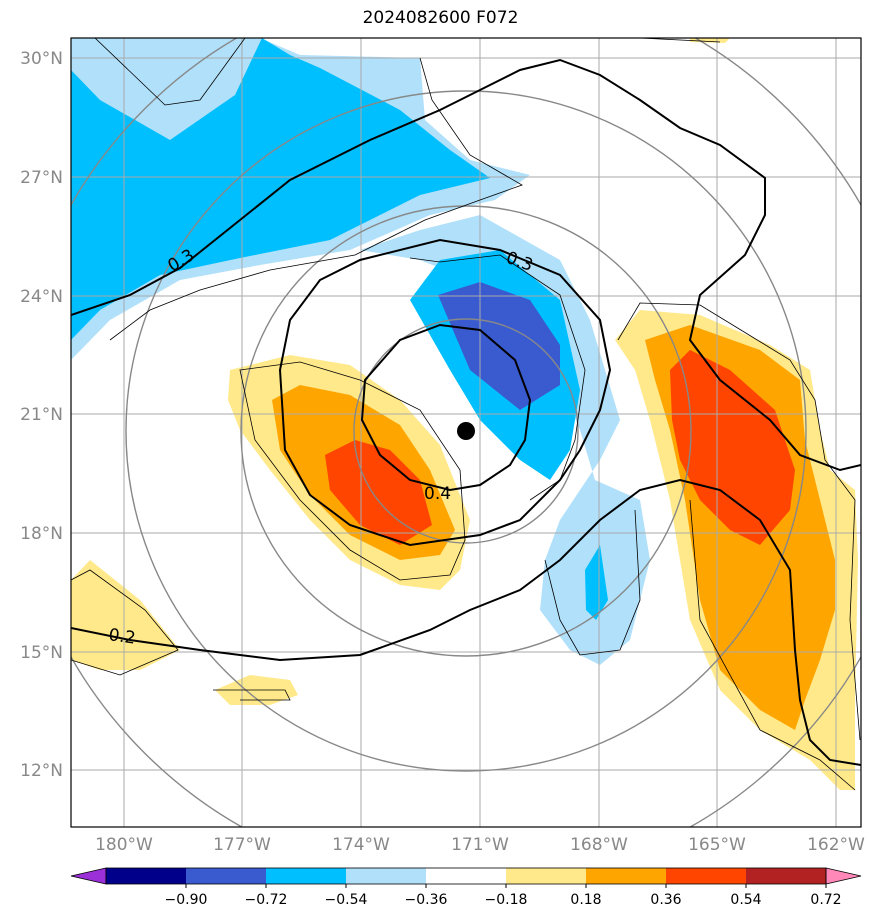  What do you see at coordinates (41, 59) in the screenshot?
I see `lat-label: 30°N` at bounding box center [41, 59].